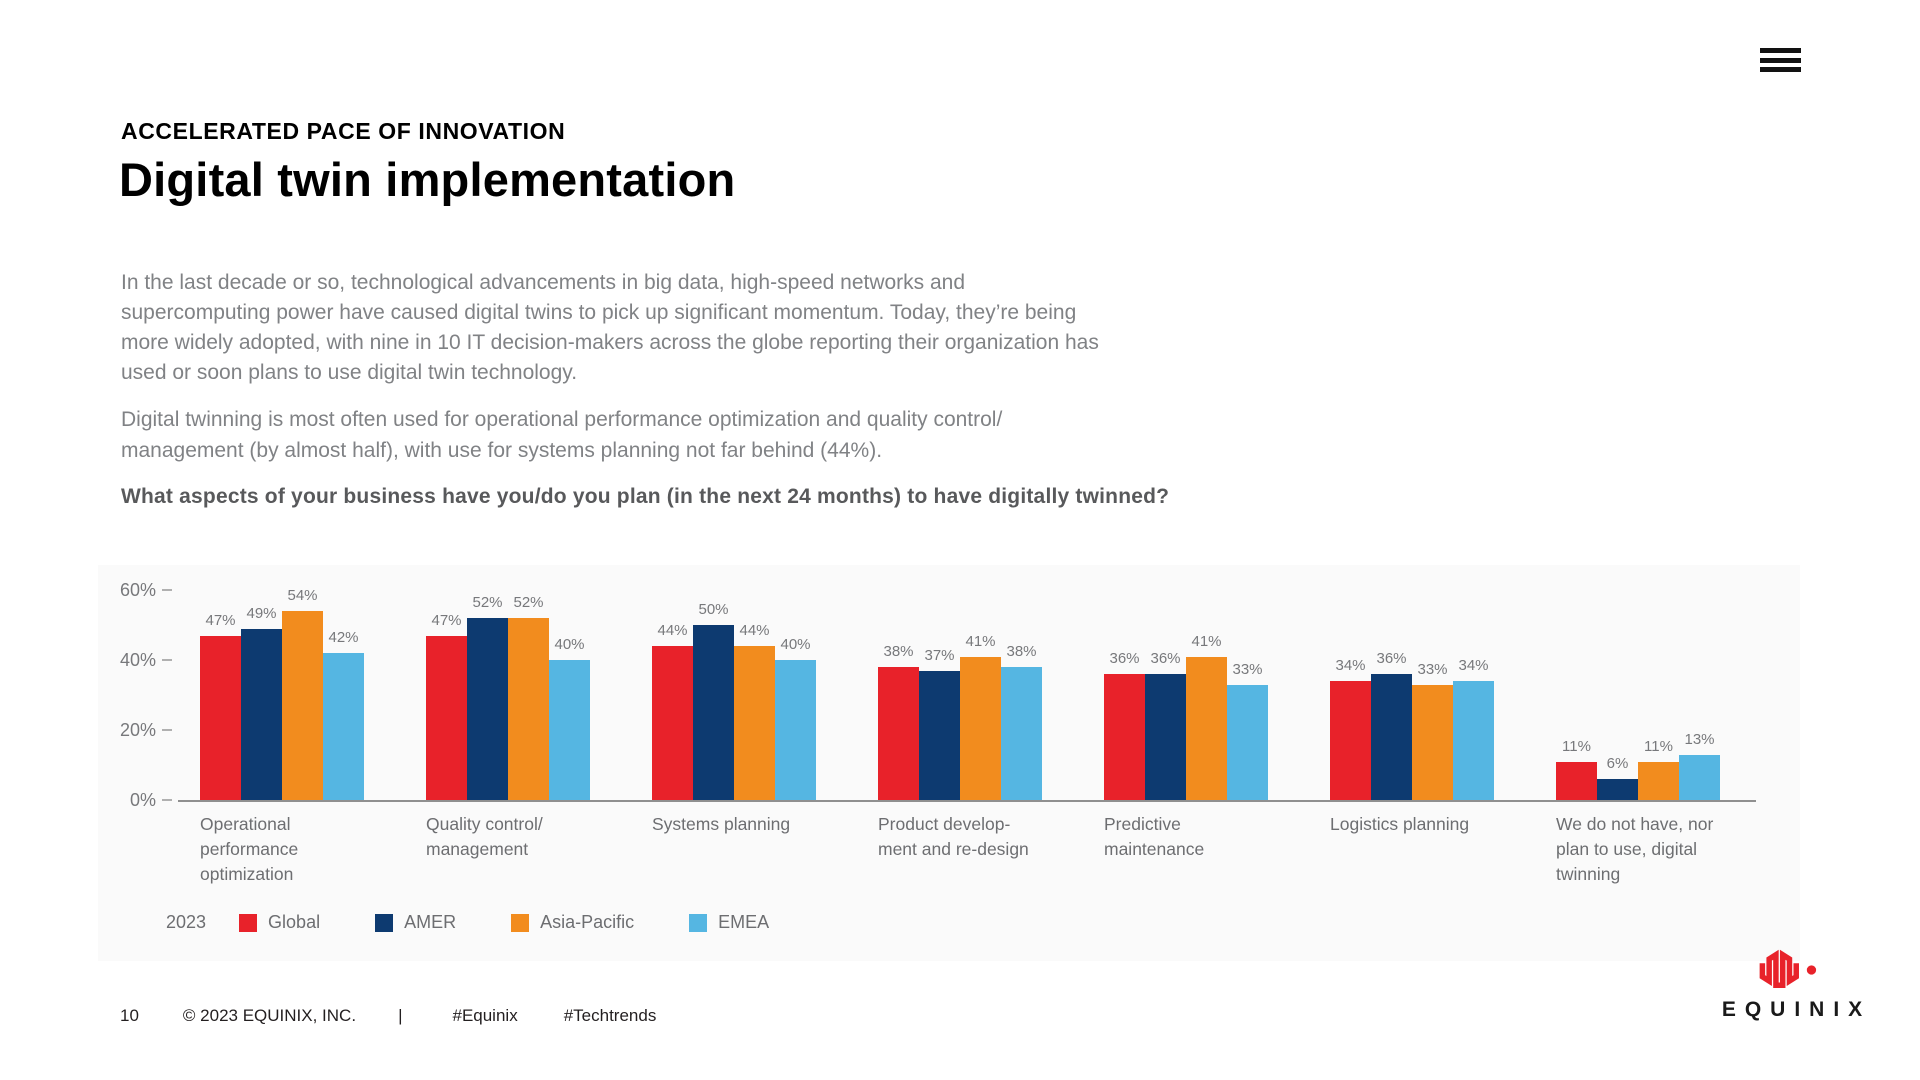  I want to click on bar-group: 38% 37% 41% 38%, so click(960, 716).